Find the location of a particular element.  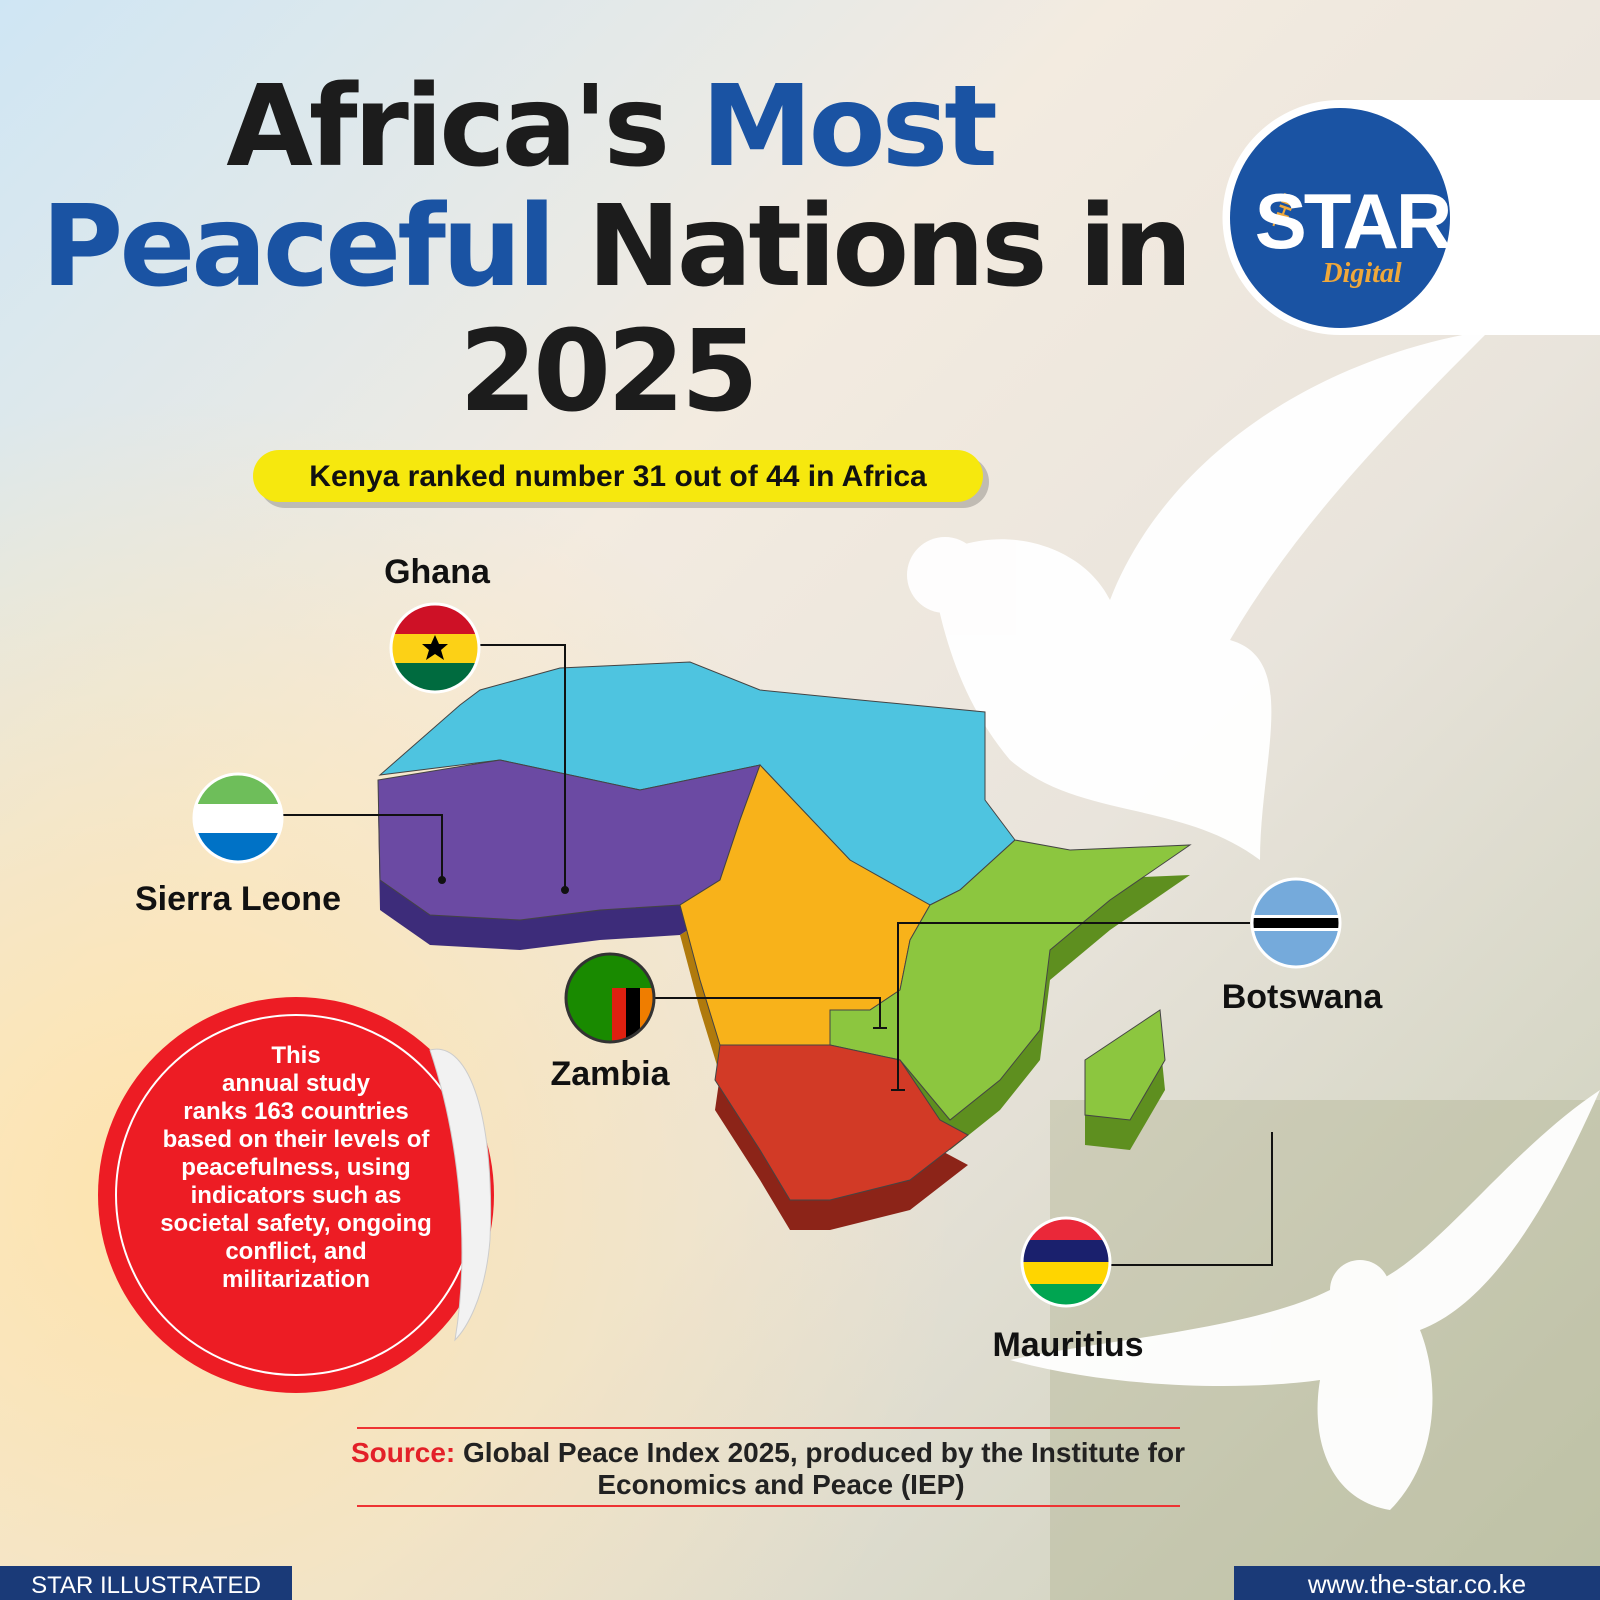

country-label: Botswana is located at coordinates (1303, 997).